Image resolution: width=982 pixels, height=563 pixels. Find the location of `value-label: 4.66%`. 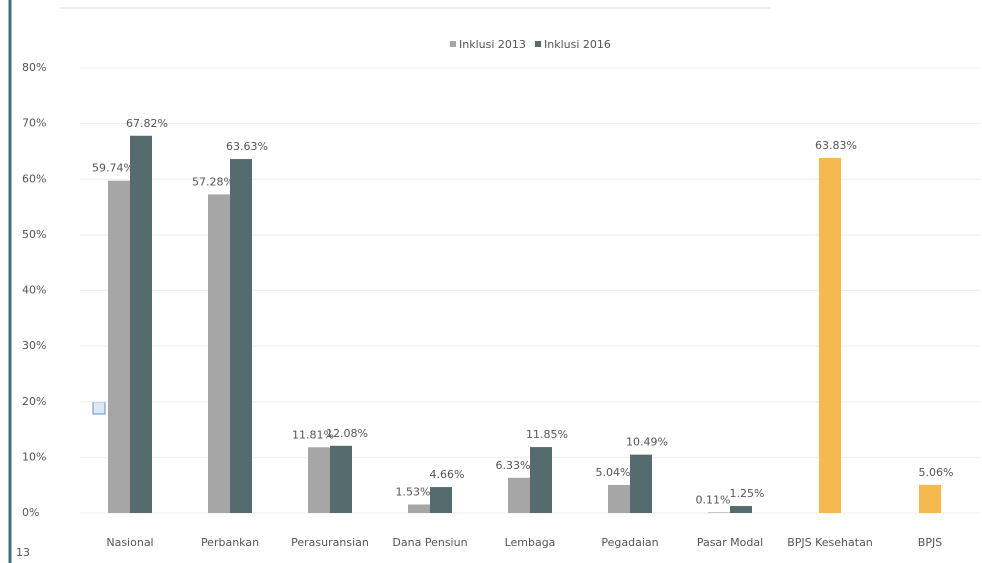

value-label: 4.66% is located at coordinates (447, 474).